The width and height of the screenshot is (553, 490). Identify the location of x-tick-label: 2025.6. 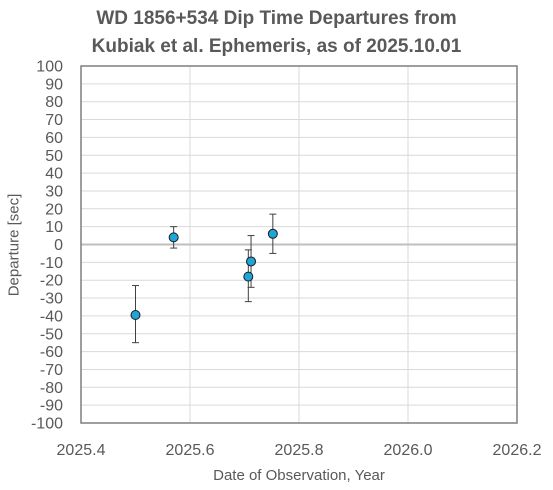
(190, 450).